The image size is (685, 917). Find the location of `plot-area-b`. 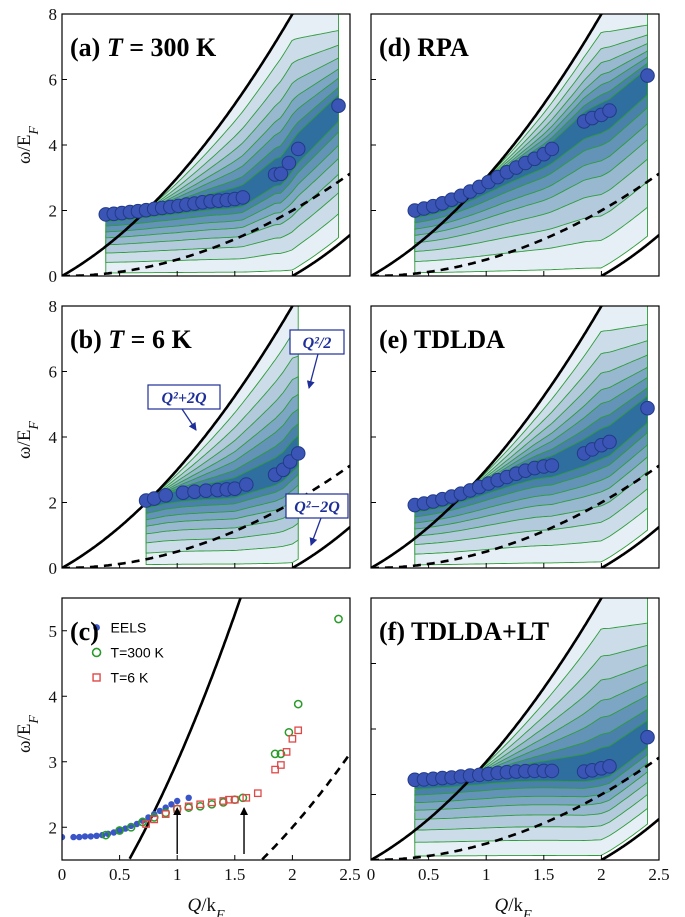

plot-area-b is located at coordinates (206, 437).